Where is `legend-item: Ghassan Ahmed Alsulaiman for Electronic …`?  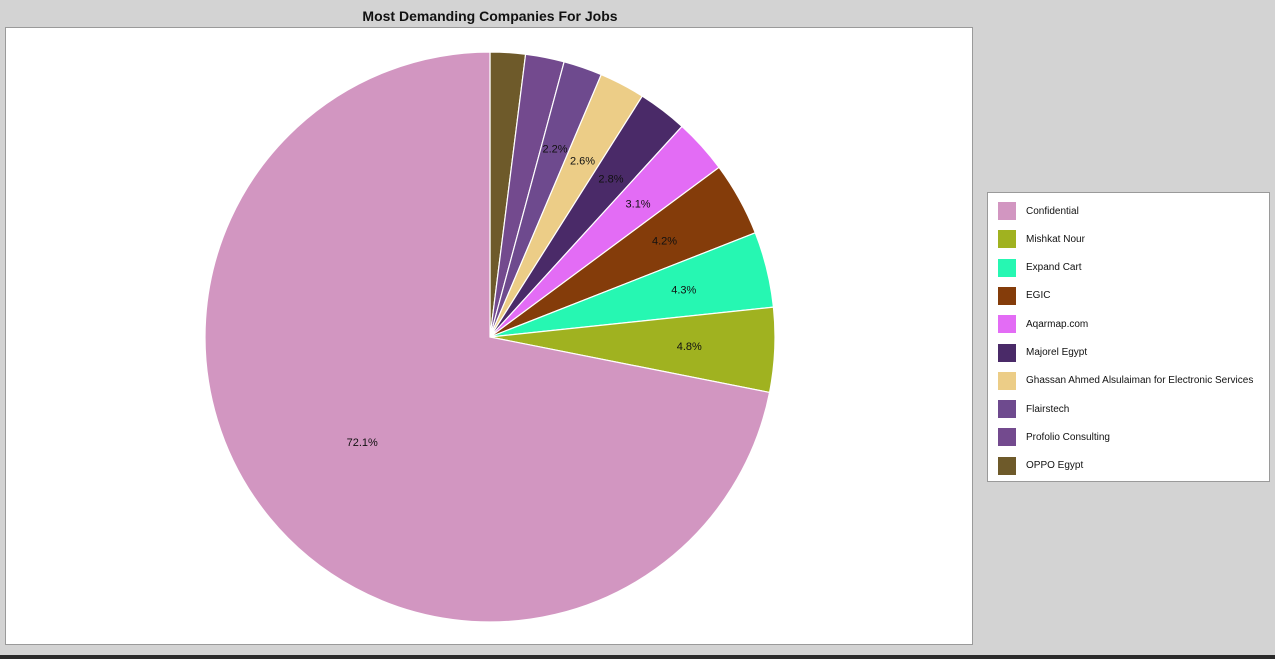
legend-item: Ghassan Ahmed Alsulaiman for Electronic … is located at coordinates (1125, 381).